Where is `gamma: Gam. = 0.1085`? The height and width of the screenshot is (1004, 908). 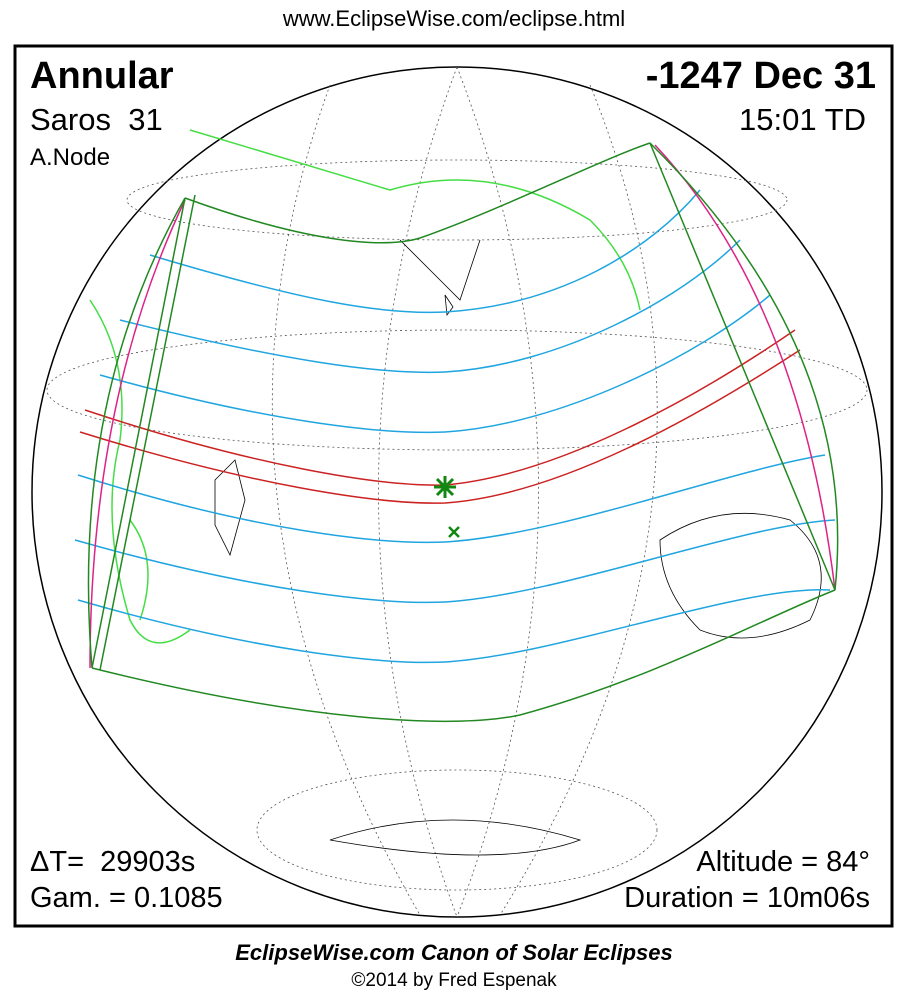
gamma: Gam. = 0.1085 is located at coordinates (126, 898).